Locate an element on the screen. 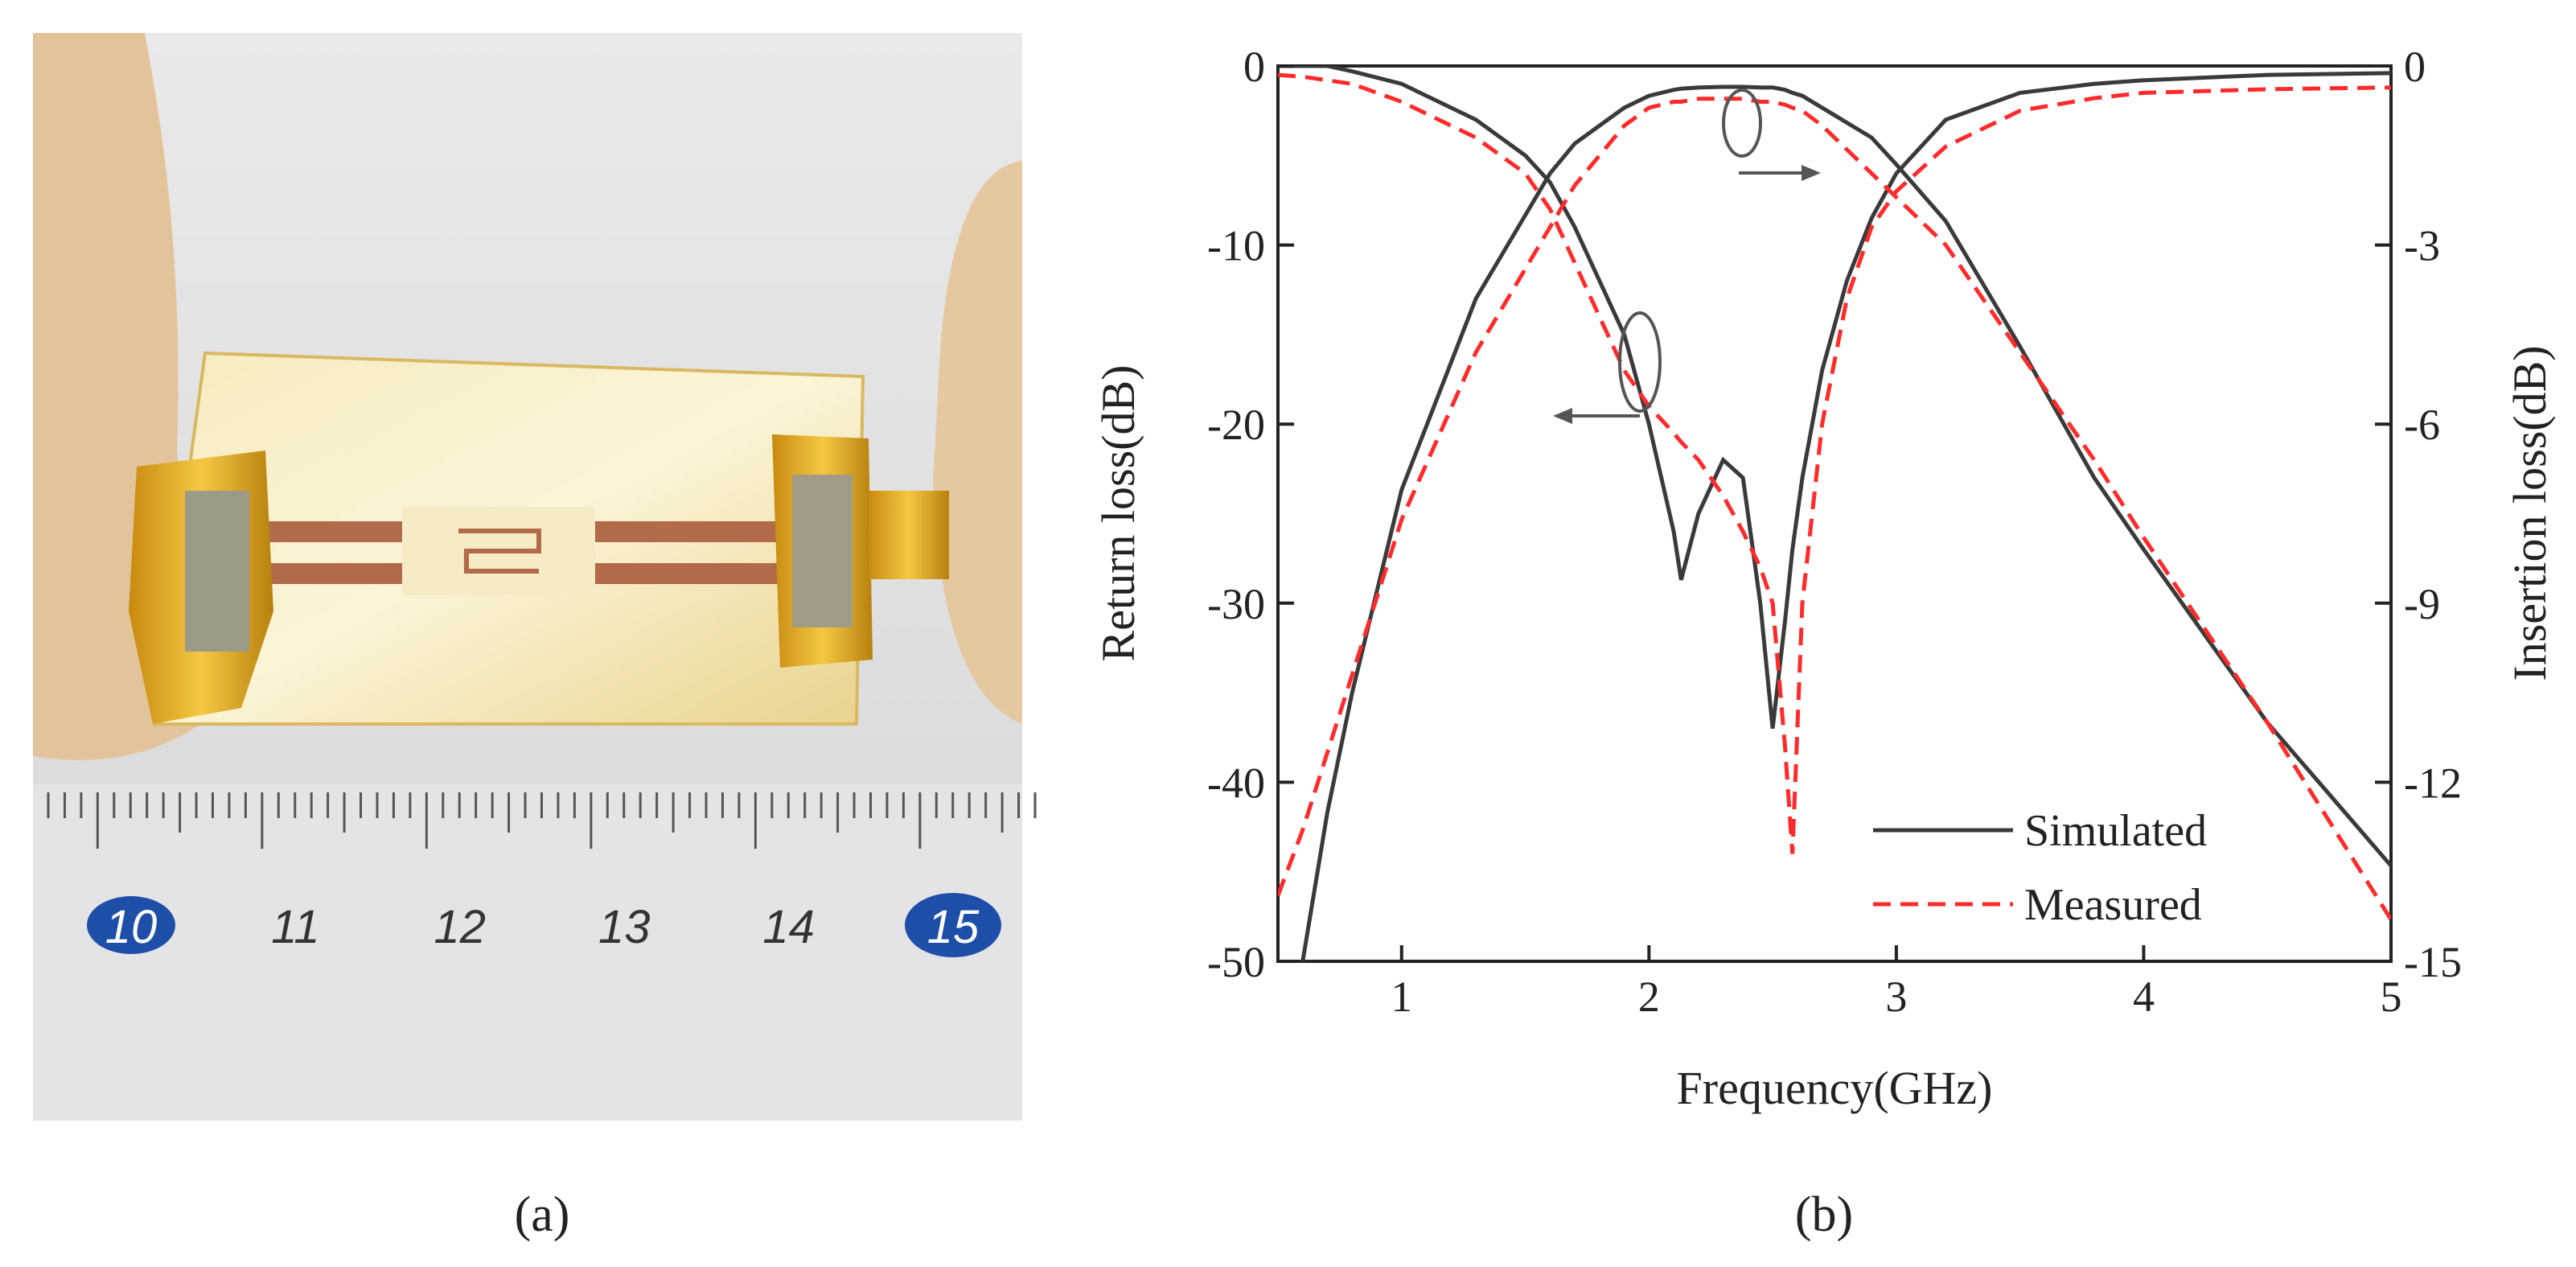  y2-tick-label: -15 is located at coordinates (2433, 962).